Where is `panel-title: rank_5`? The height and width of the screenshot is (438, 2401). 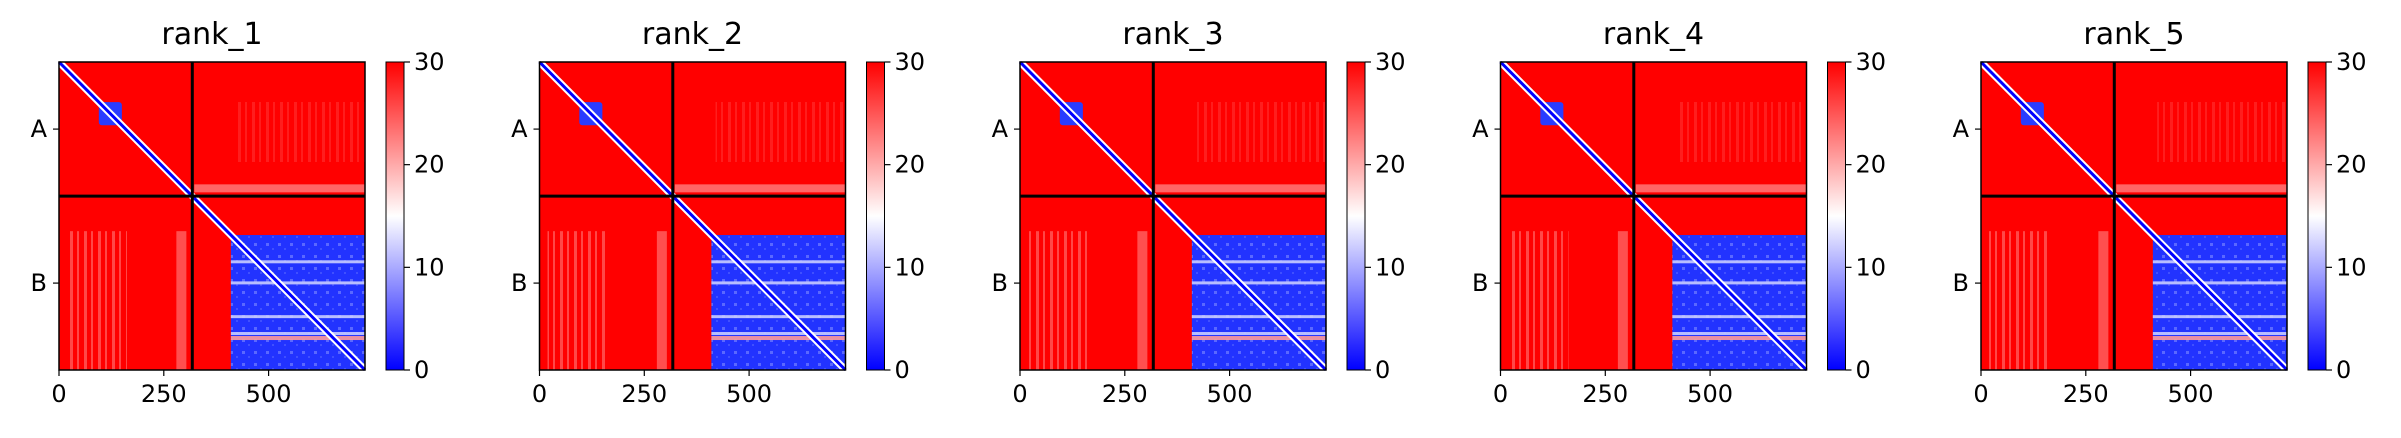 panel-title: rank_5 is located at coordinates (2133, 34).